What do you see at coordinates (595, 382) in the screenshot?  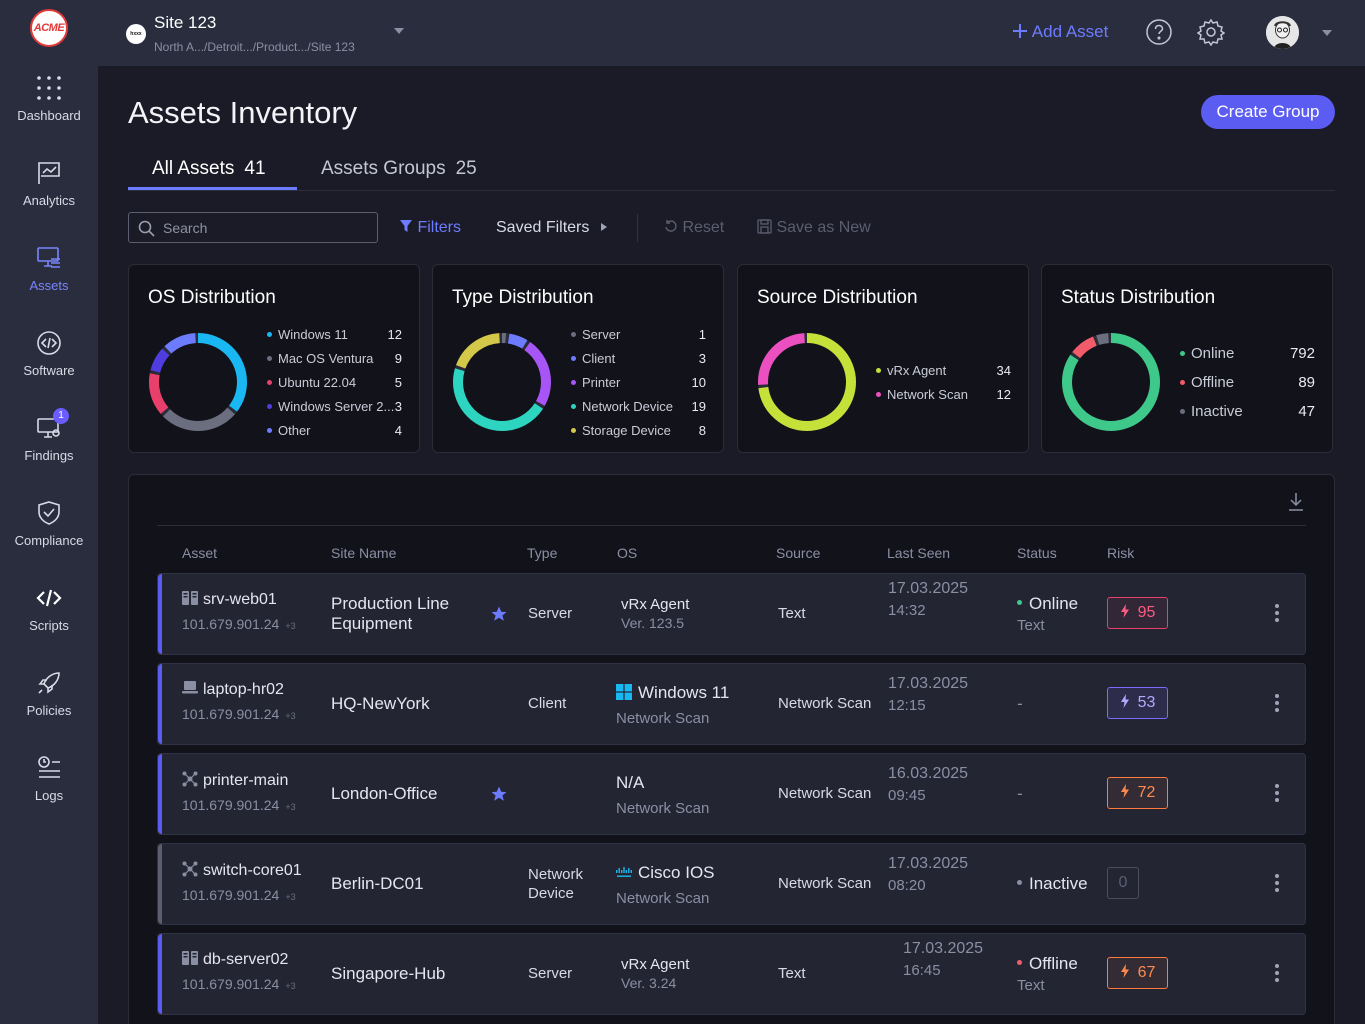 I see `legend-item: Printer` at bounding box center [595, 382].